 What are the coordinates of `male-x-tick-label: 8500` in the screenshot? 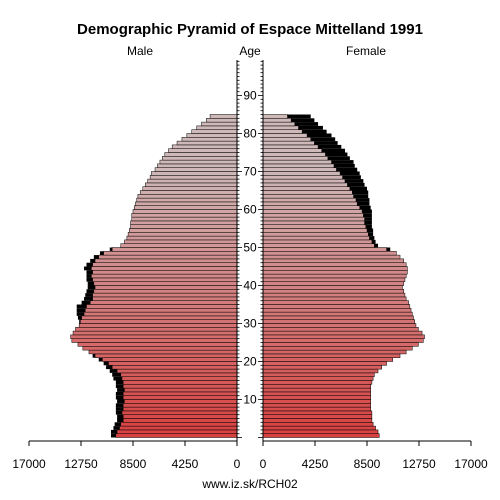 It's located at (133, 464).